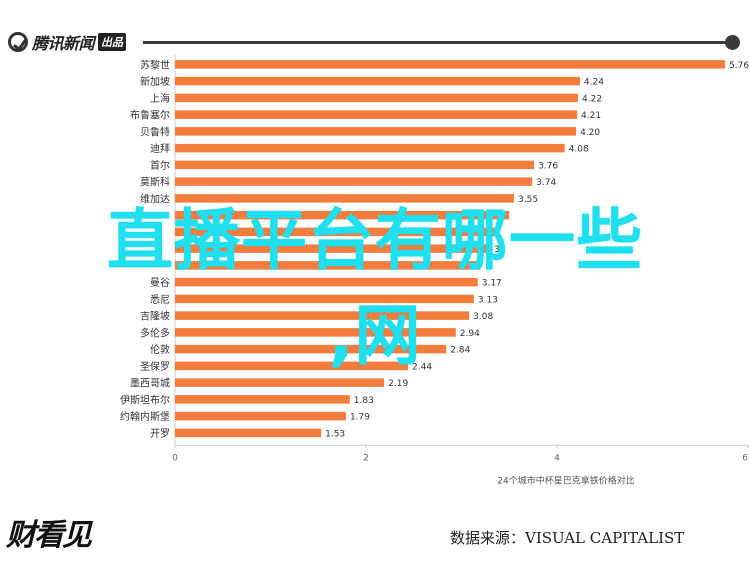  I want to click on data-source: 数据来源：VISUAL CAPITALIST, so click(567, 538).